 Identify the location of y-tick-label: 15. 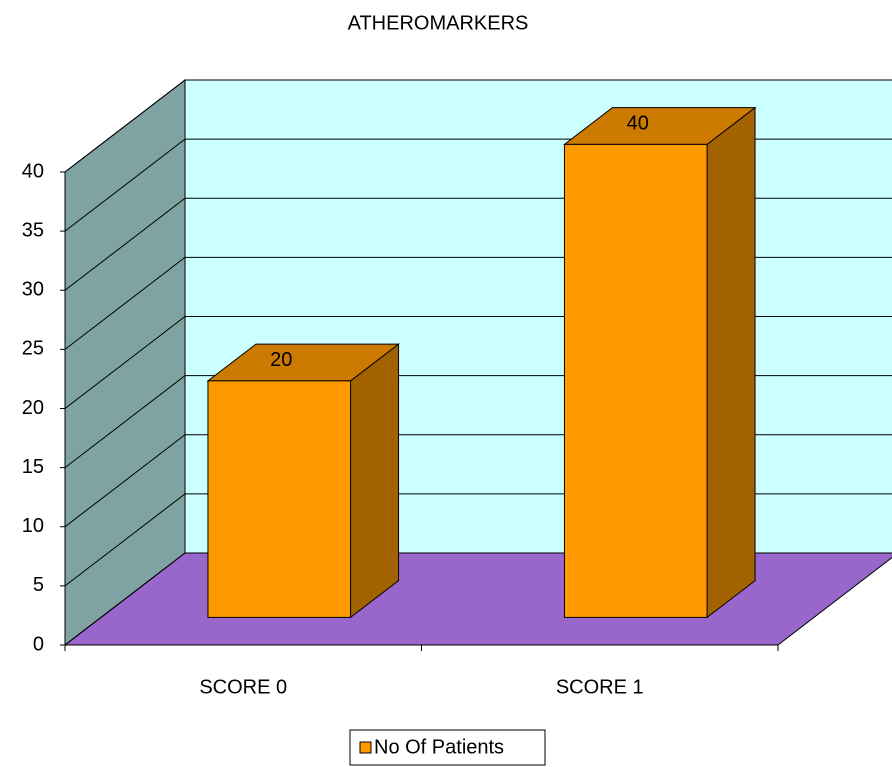
(33, 467).